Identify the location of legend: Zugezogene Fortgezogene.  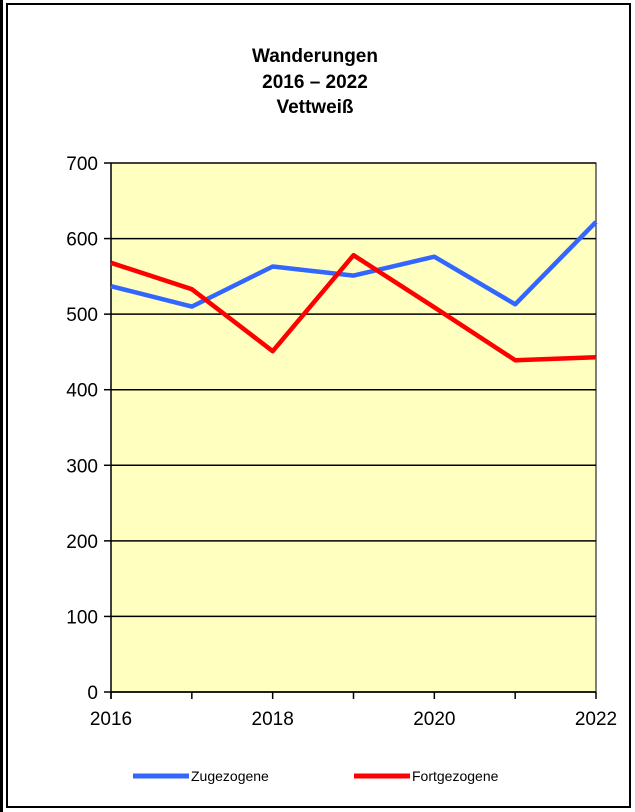
(316, 776).